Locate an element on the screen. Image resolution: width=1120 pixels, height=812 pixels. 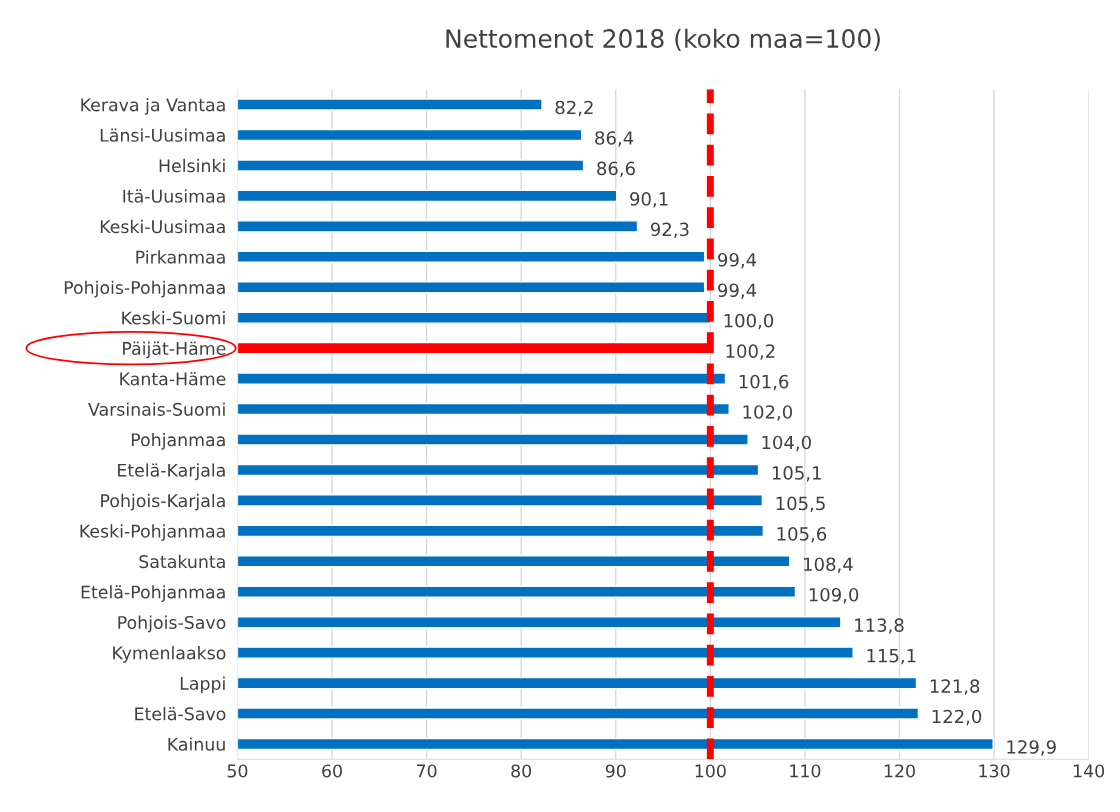
y-tick-label: Helsinki is located at coordinates (192, 165).